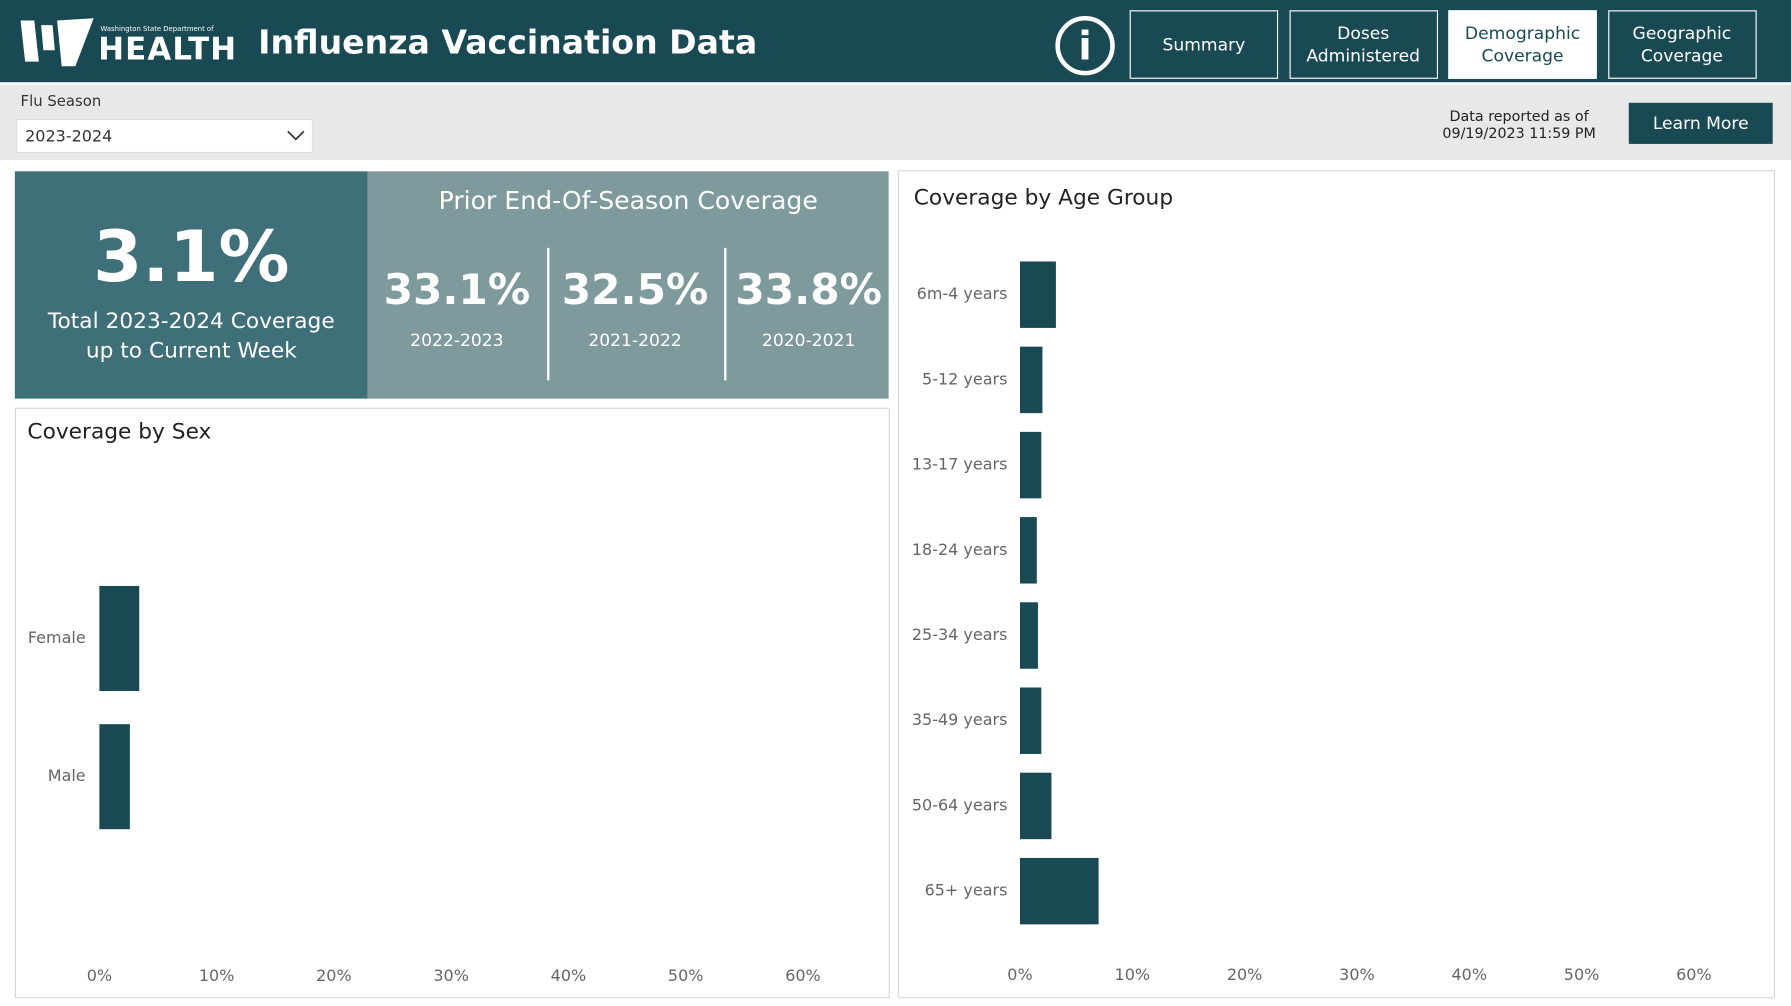  Describe the element at coordinates (808, 340) in the screenshot. I see `prior-season: 2020-2021` at that location.